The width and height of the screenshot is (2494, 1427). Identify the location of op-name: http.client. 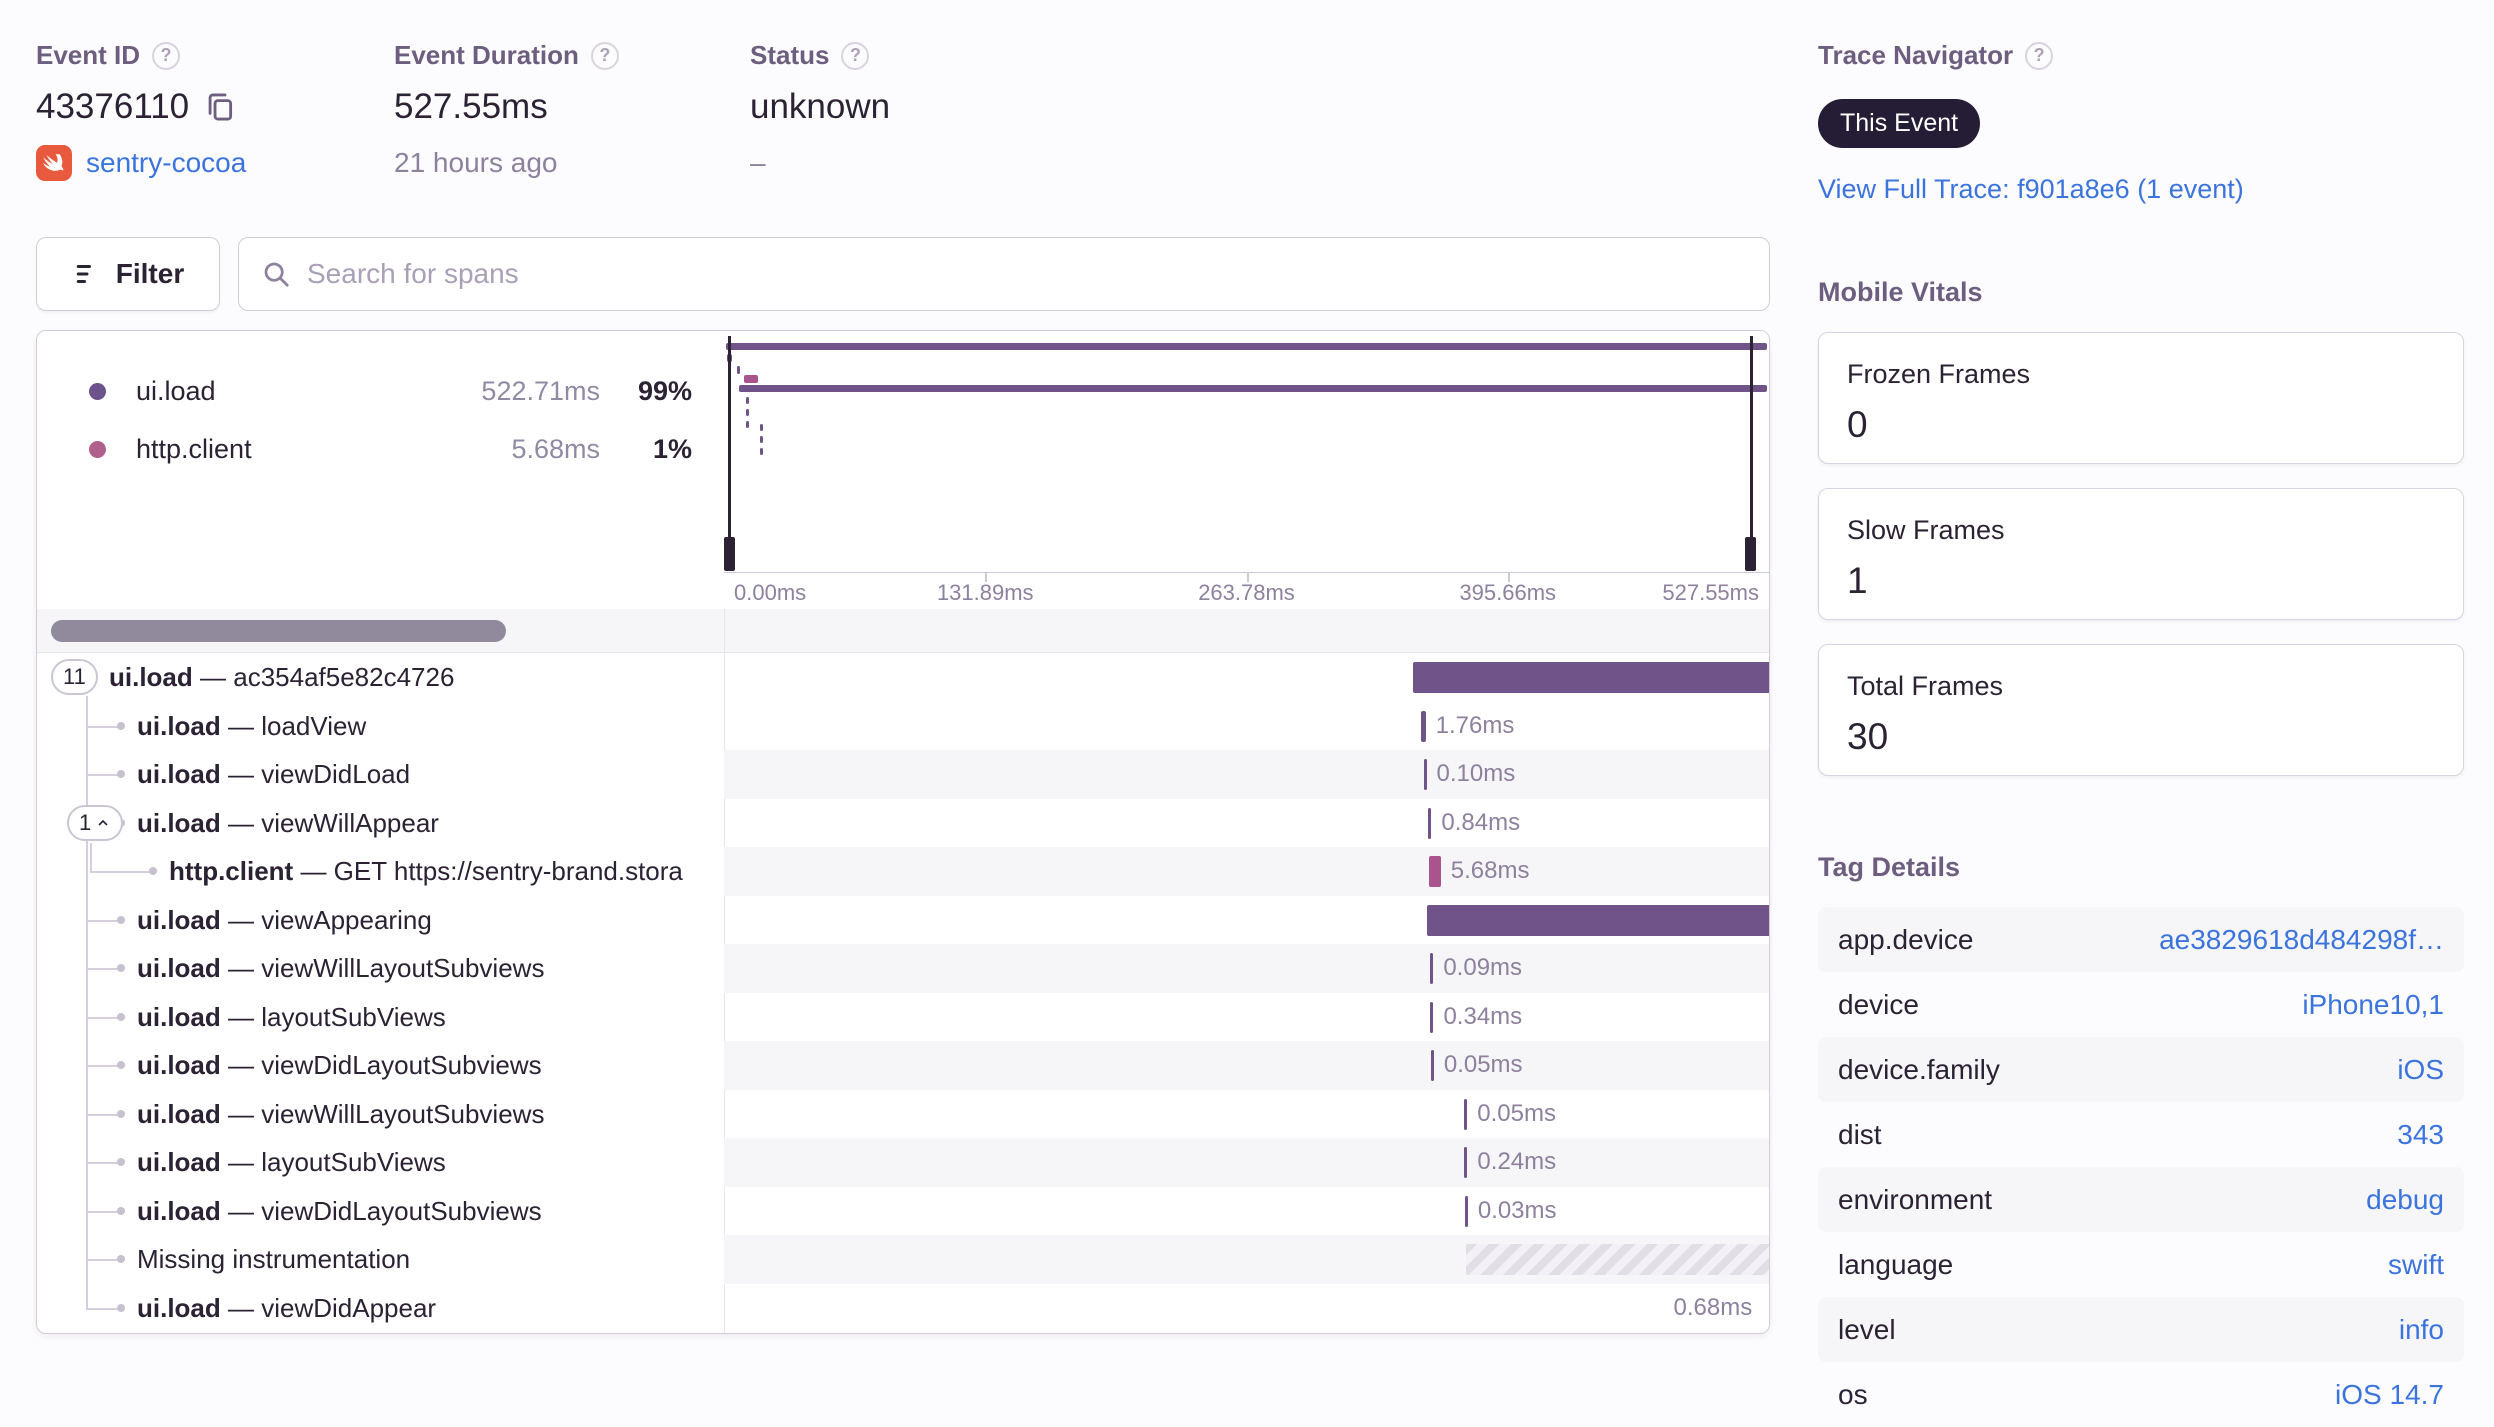
(194, 448).